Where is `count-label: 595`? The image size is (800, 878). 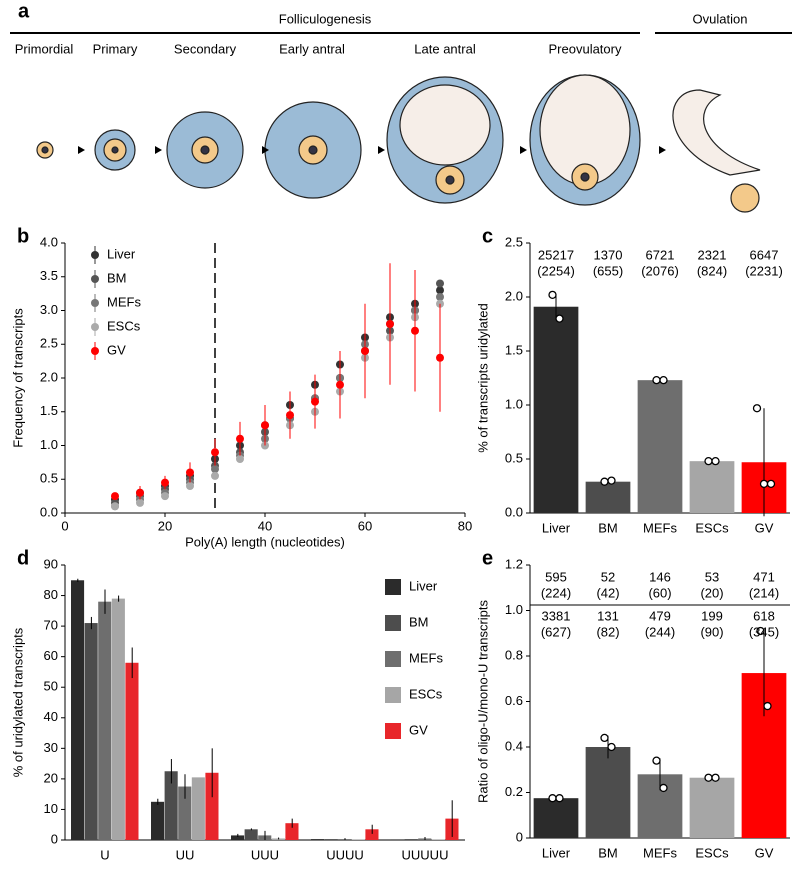 count-label: 595 is located at coordinates (556, 576).